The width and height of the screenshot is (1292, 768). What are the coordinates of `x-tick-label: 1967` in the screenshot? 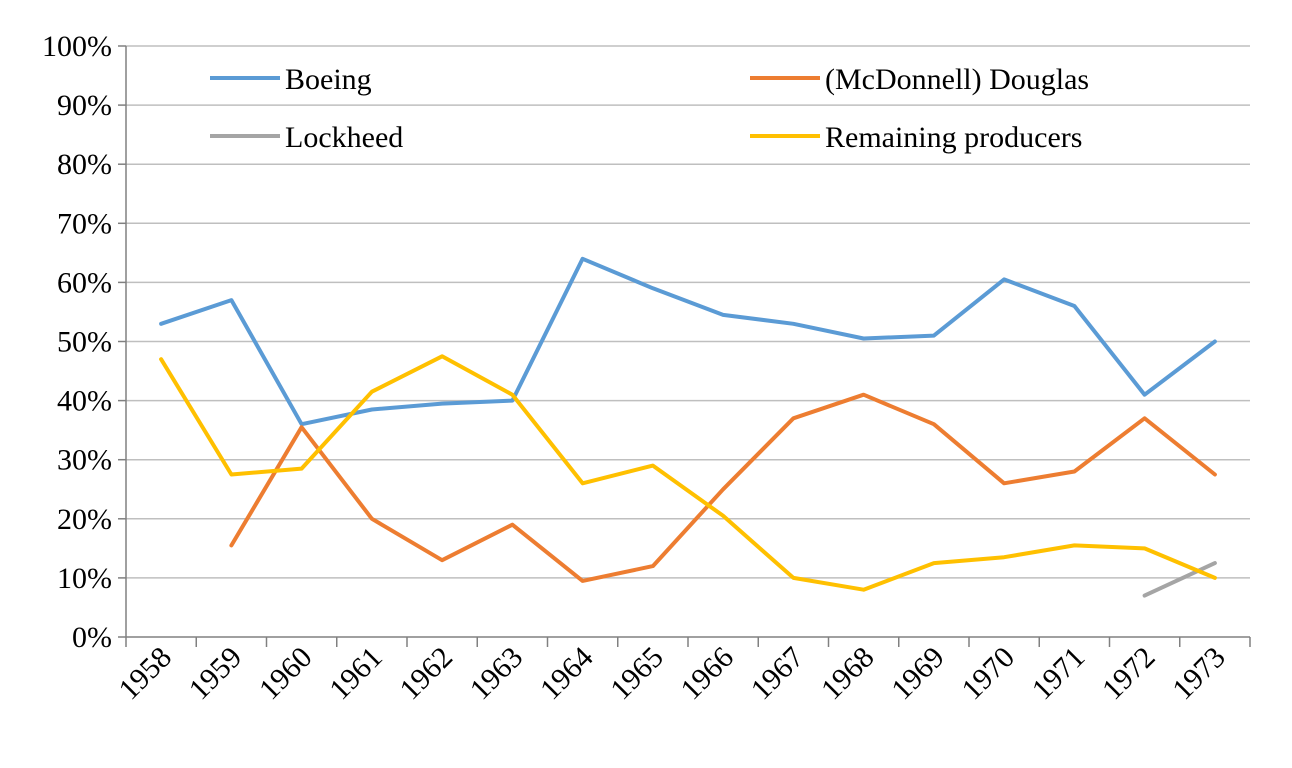 It's located at (778, 674).